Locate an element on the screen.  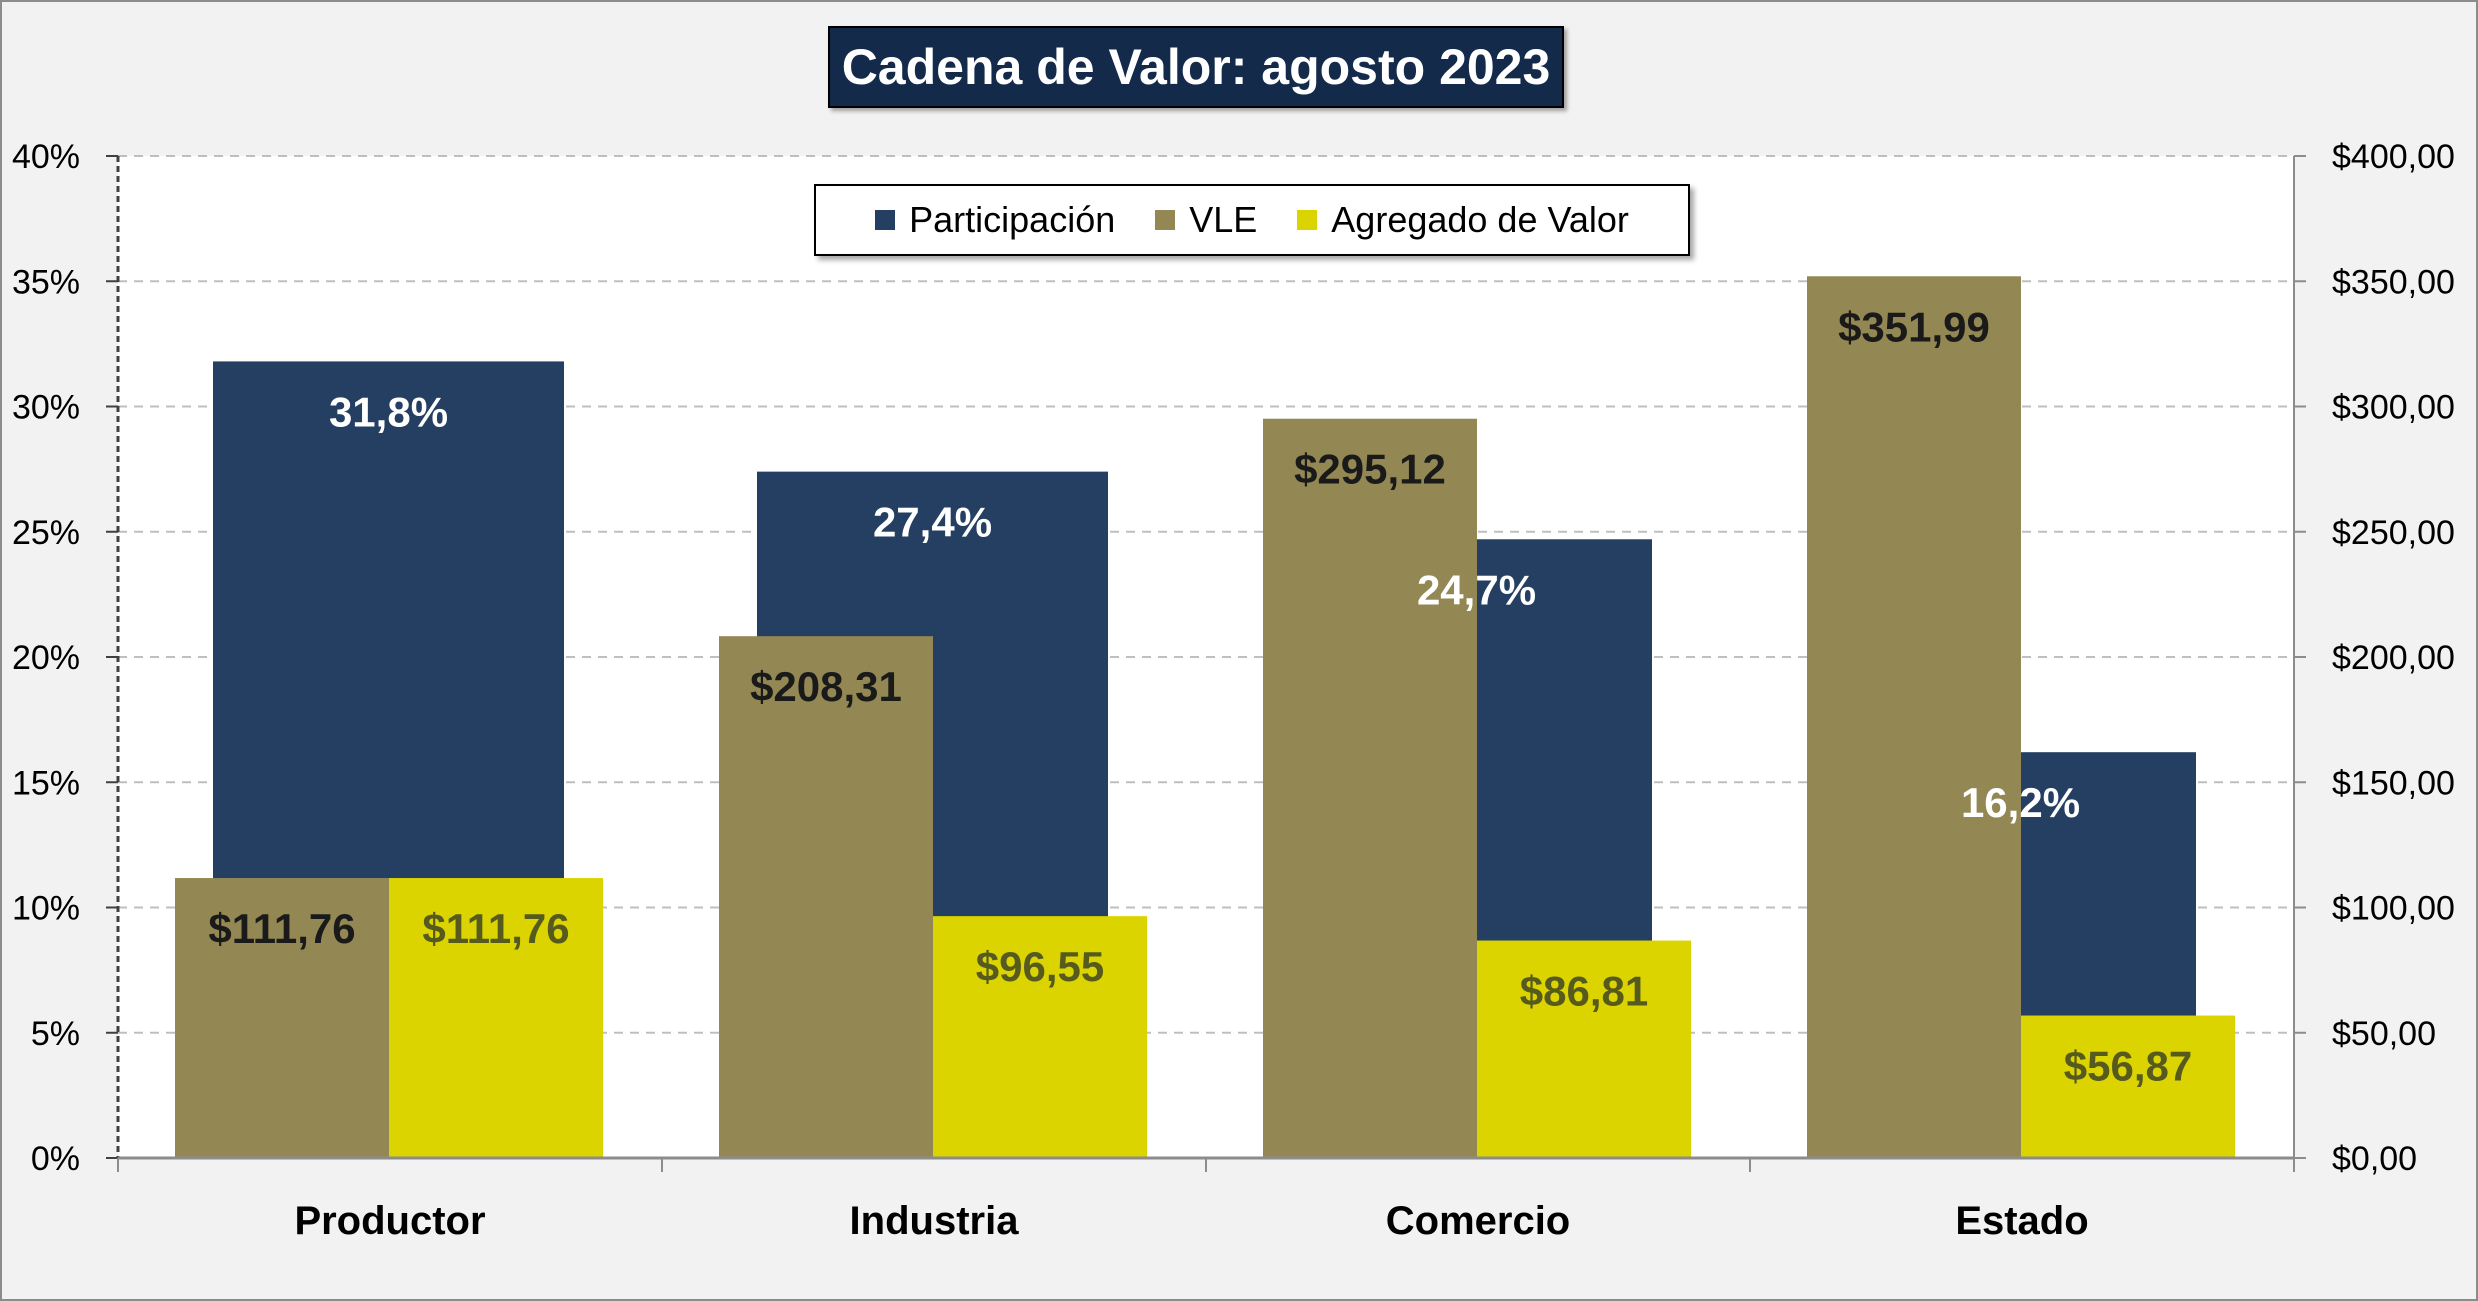
y-right-tick-label: $0,00 is located at coordinates (2374, 1159).